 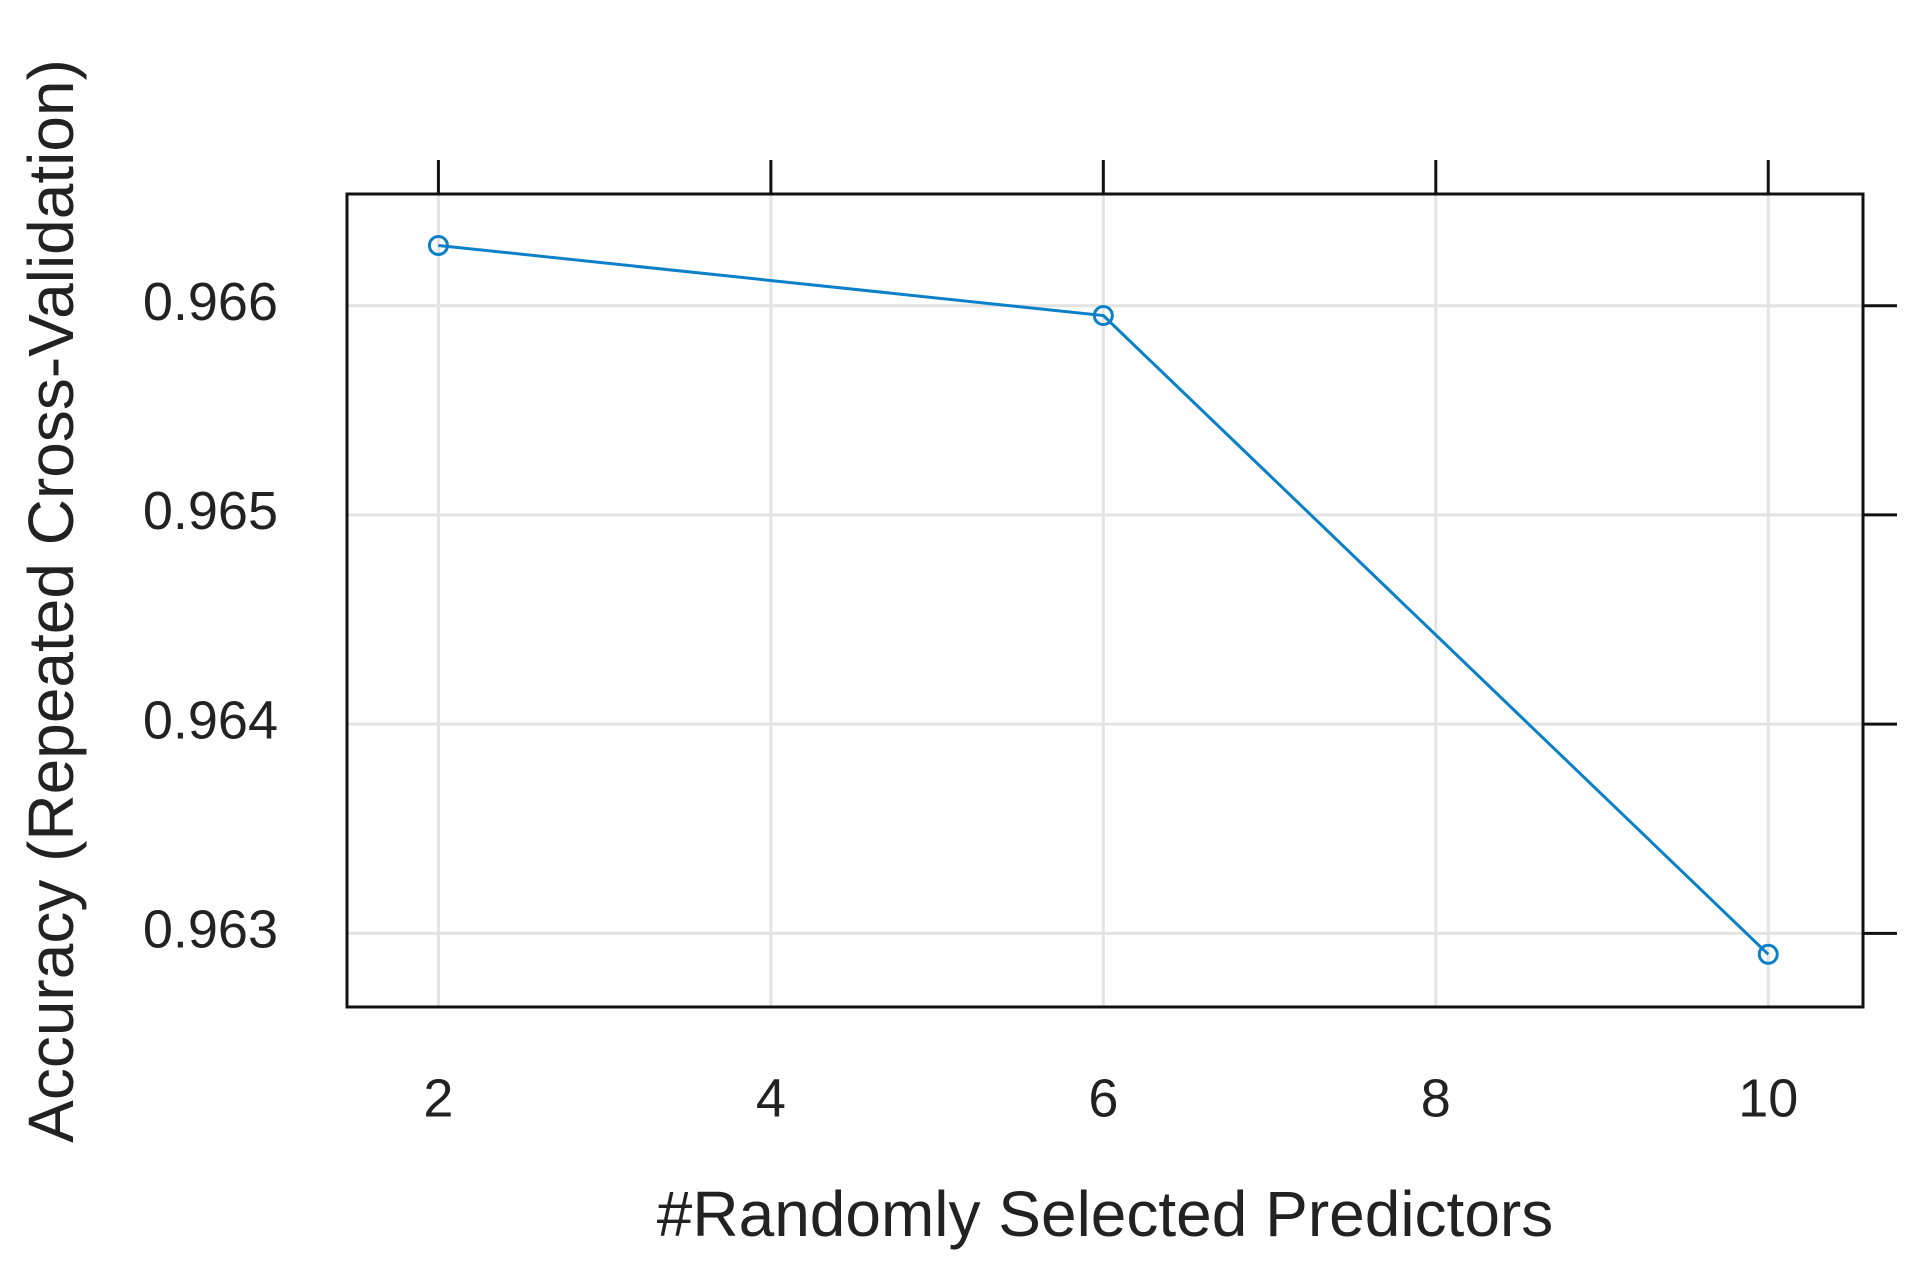 I want to click on y-axis-title: Accuracy (Repeated Cross-Validation), so click(x=51, y=601).